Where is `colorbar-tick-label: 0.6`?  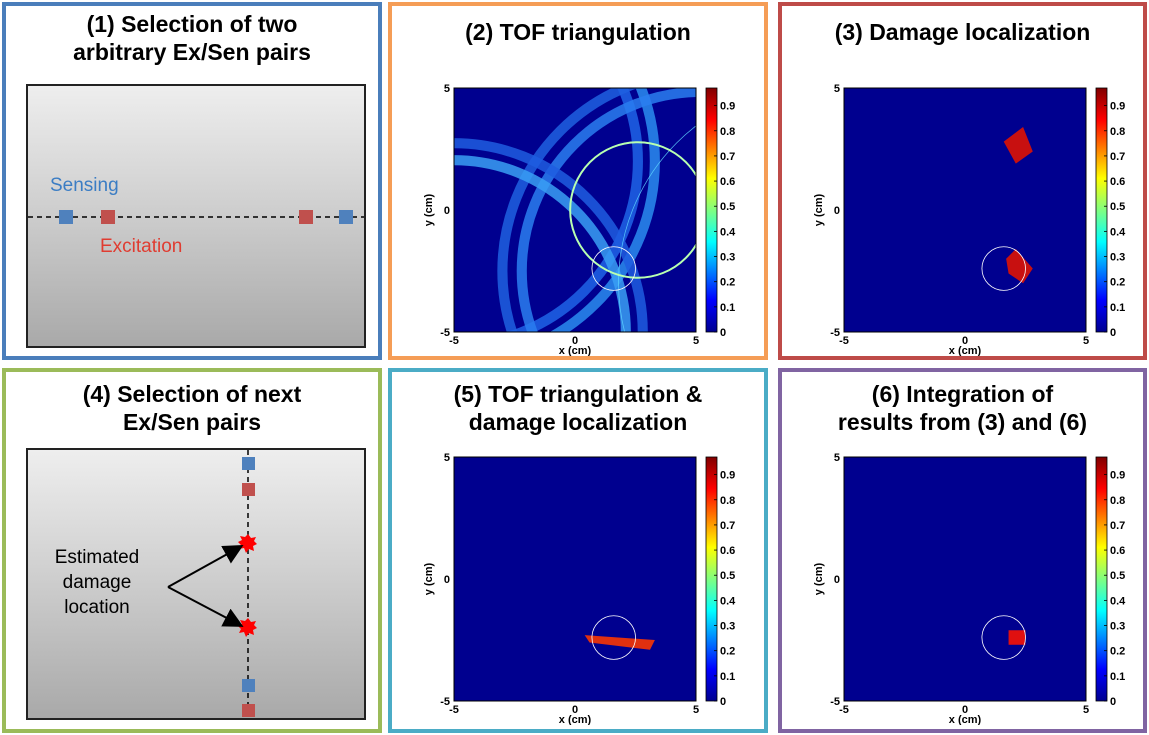
colorbar-tick-label: 0.6 is located at coordinates (1117, 551).